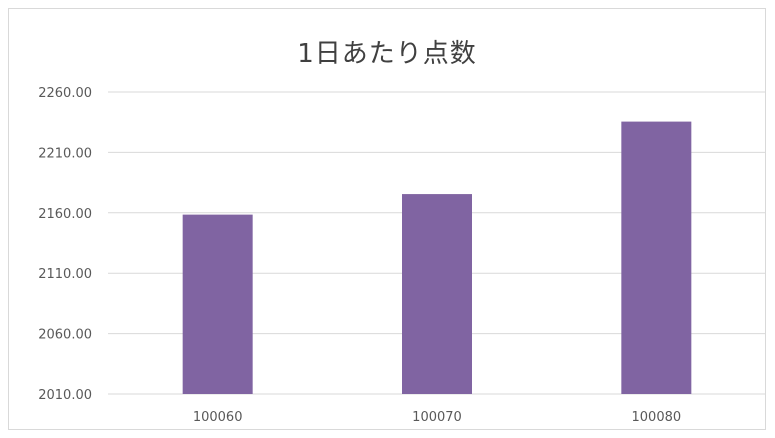 Image resolution: width=775 pixels, height=438 pixels. Describe the element at coordinates (65, 214) in the screenshot. I see `y-tick-label: 2160.00` at that location.